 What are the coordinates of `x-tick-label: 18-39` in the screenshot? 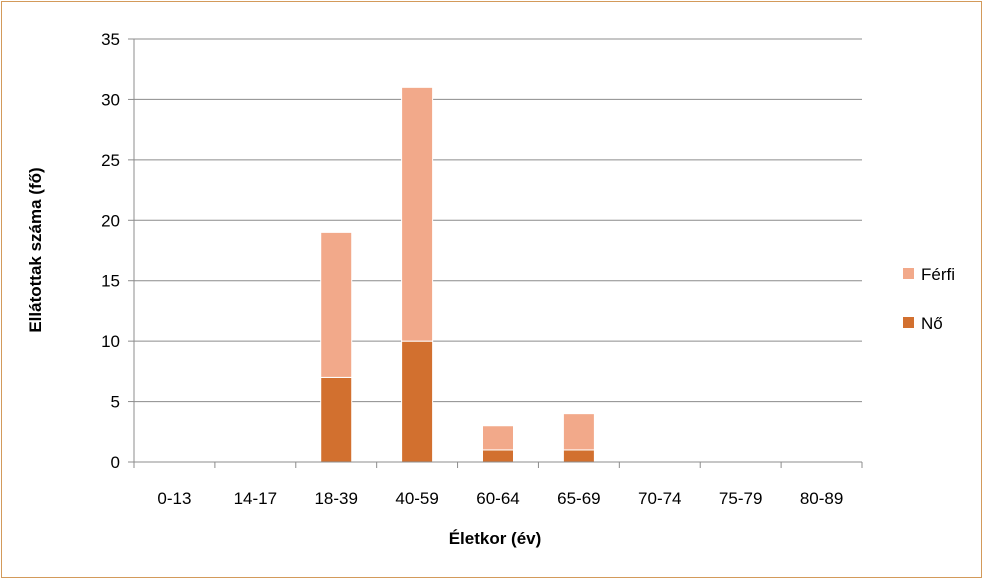 It's located at (335, 498).